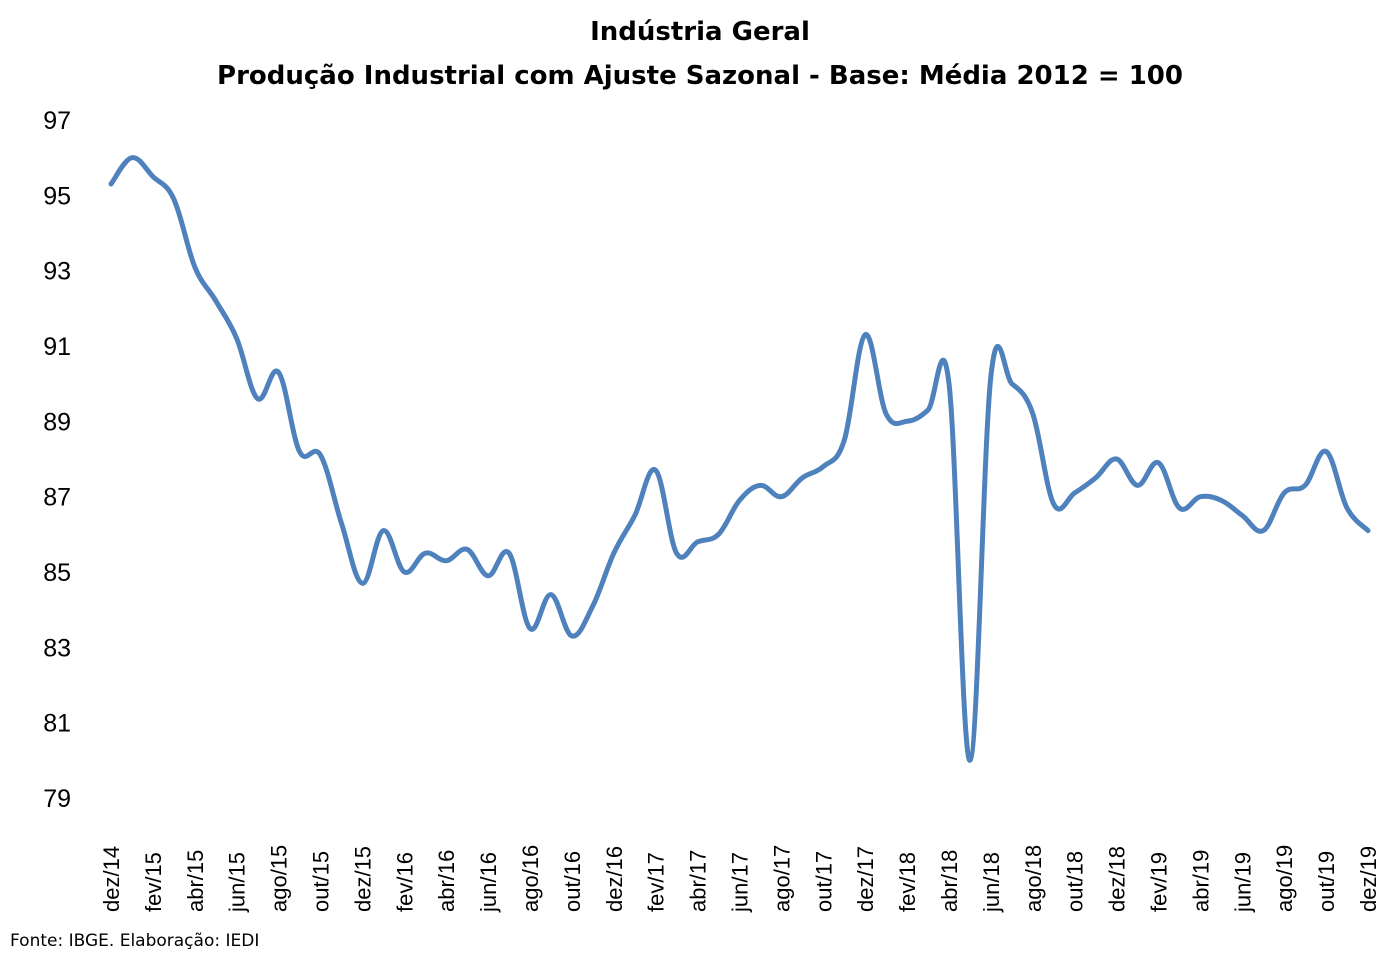 Image resolution: width=1394 pixels, height=962 pixels. Describe the element at coordinates (1242, 882) in the screenshot. I see `x-tick-label: jun/19` at that location.